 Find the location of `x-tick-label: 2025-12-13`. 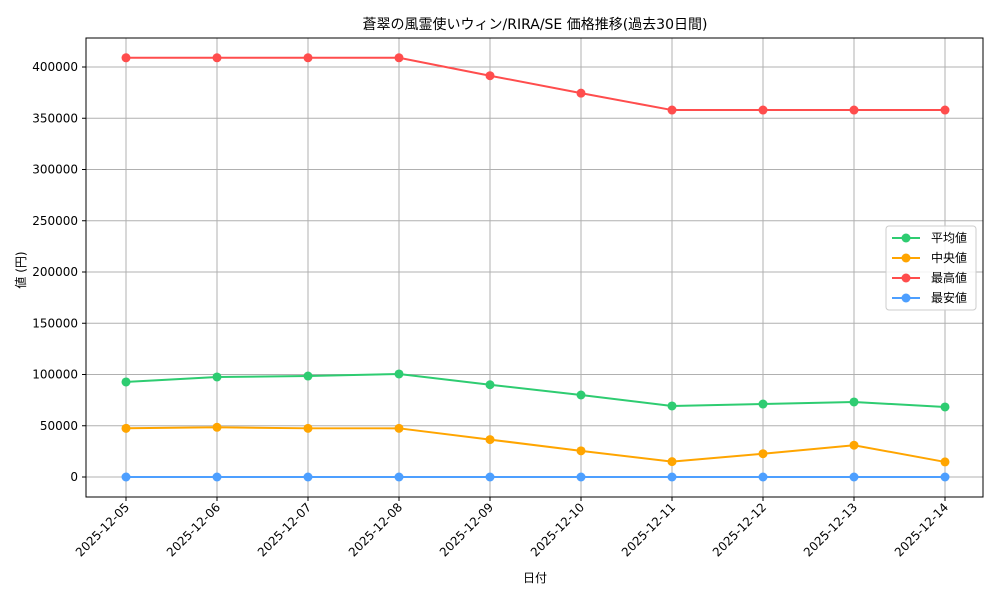

x-tick-label: 2025-12-13 is located at coordinates (830, 529).